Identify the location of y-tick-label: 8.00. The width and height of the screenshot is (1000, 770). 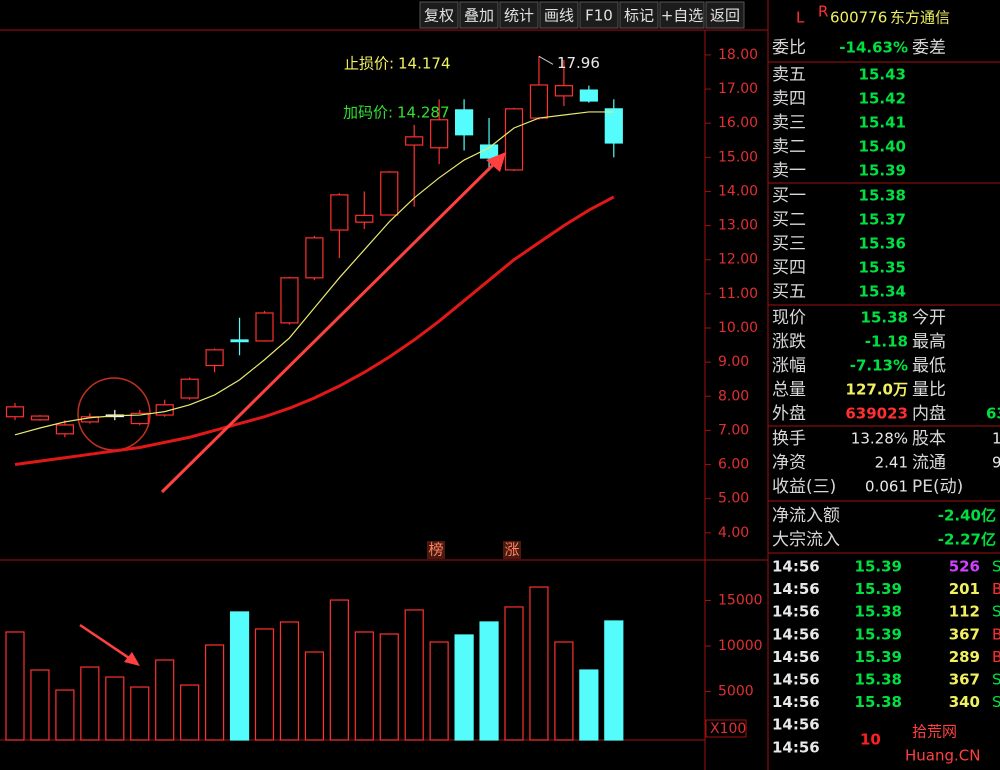
(733, 396).